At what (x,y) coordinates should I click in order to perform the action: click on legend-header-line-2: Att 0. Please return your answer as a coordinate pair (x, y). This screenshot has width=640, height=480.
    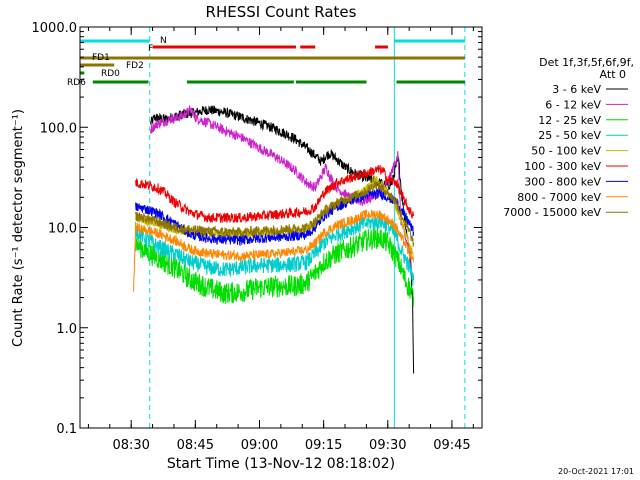
    Looking at the image, I should click on (613, 74).